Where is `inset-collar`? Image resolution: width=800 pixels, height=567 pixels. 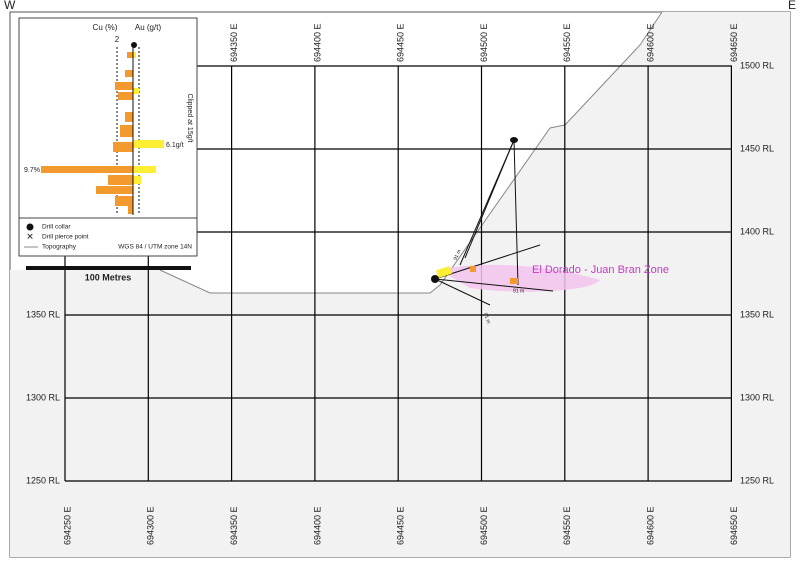 inset-collar is located at coordinates (134, 45).